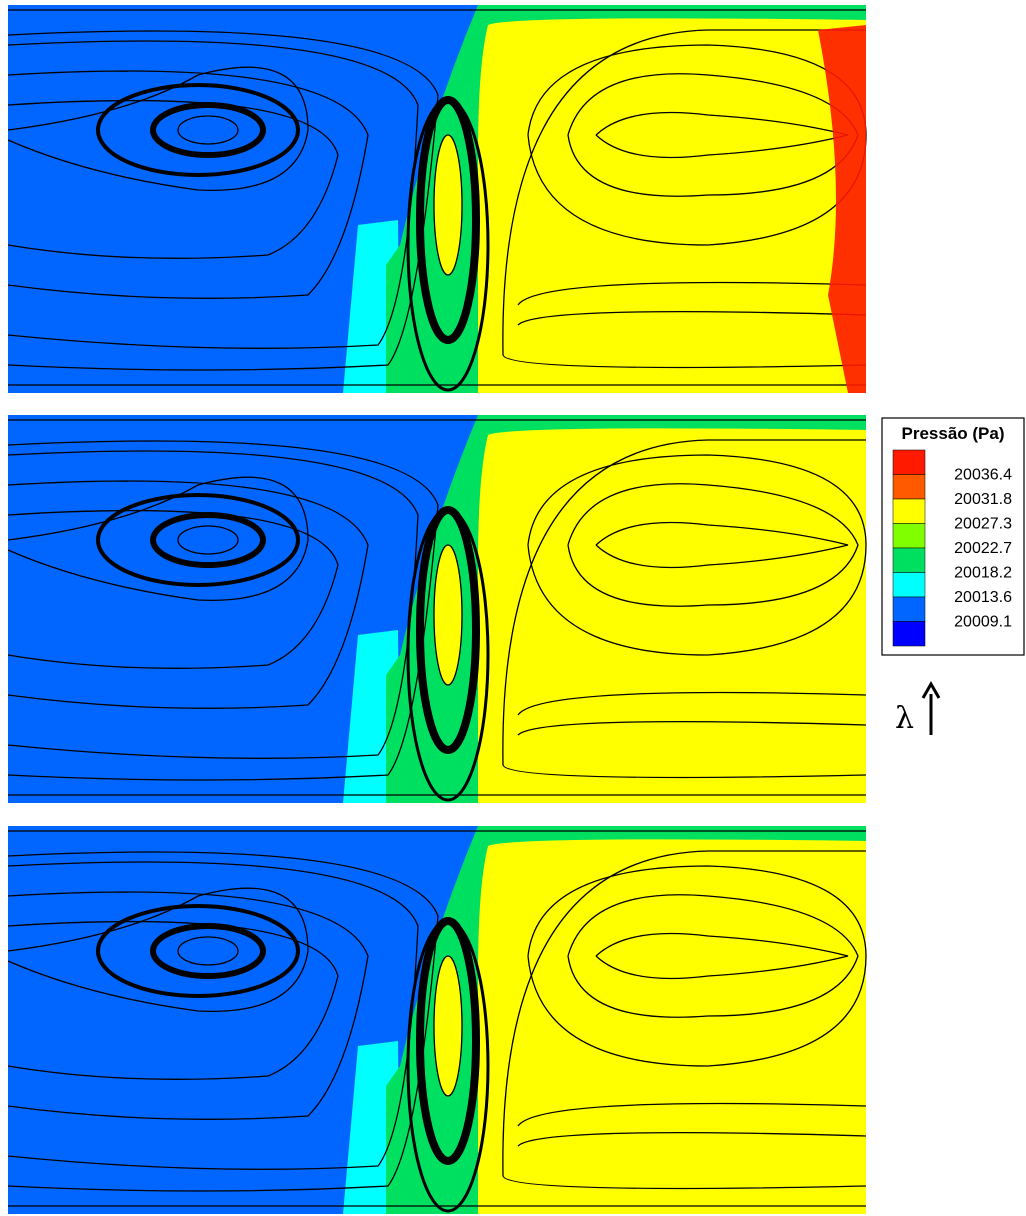 The image size is (1026, 1216). What do you see at coordinates (931, 707) in the screenshot?
I see `arrow` at bounding box center [931, 707].